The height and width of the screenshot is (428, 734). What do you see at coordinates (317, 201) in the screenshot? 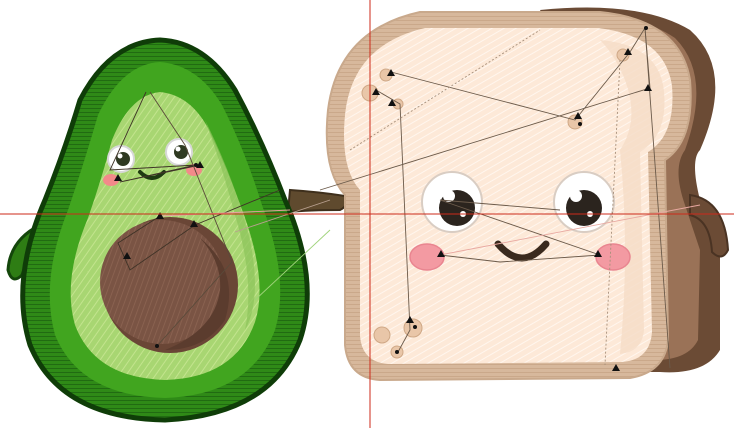
I see `avocado-right-arm` at bounding box center [317, 201].